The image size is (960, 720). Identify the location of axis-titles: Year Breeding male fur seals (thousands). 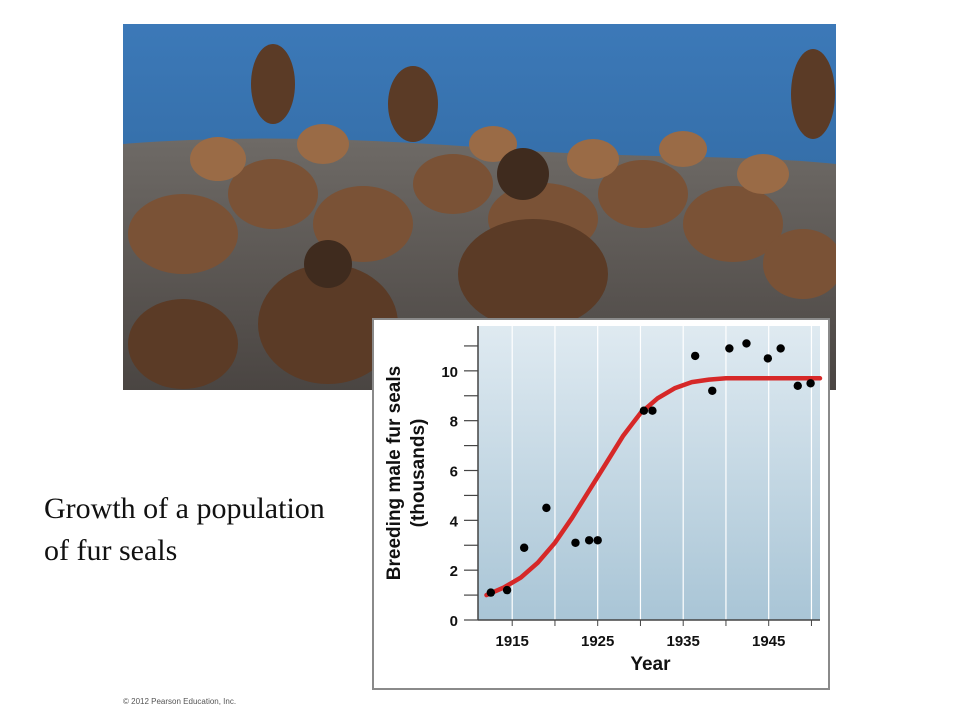
(527, 520).